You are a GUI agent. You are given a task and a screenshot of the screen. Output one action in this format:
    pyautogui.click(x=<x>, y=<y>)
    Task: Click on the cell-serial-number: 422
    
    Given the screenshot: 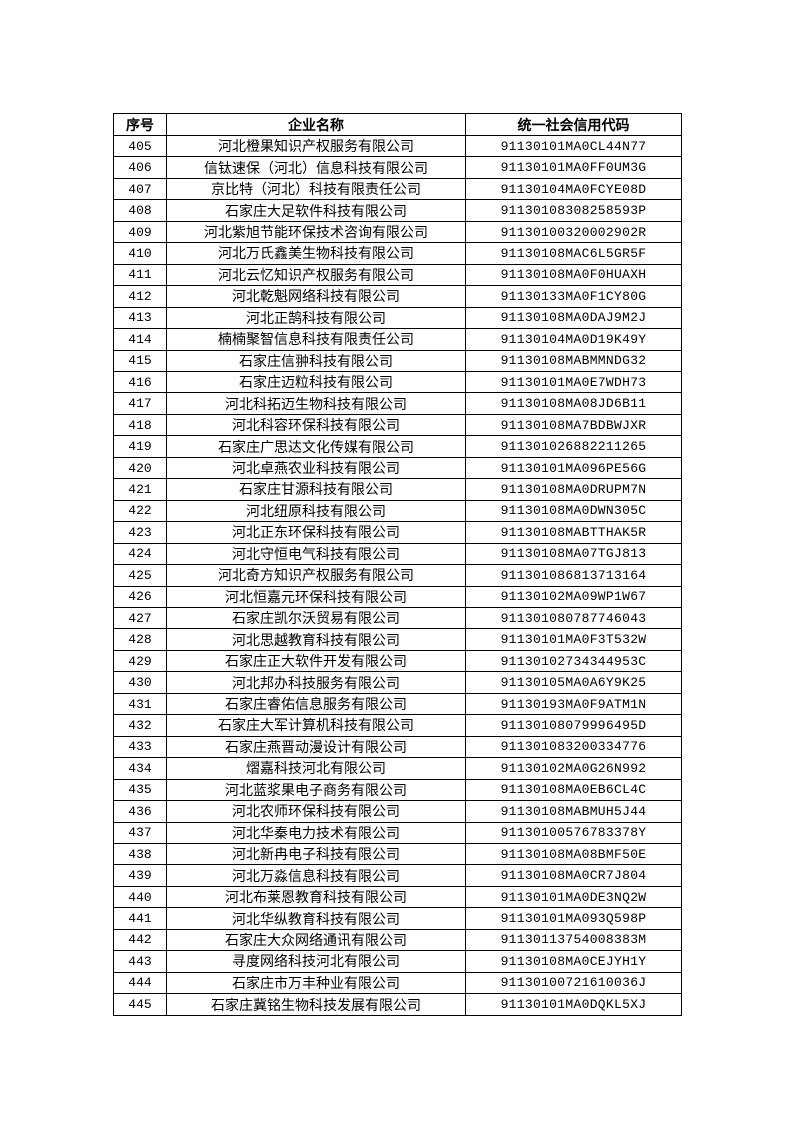 What is the action you would take?
    pyautogui.click(x=140, y=511)
    